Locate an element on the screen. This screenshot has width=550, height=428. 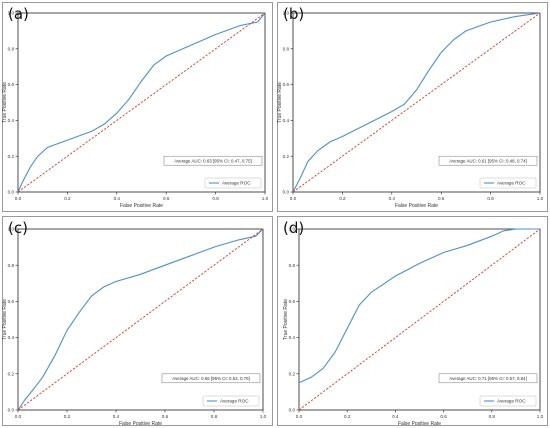
auc-annotation: Average AUC: 0.71 [95% CI: 0.57, 0.84] is located at coordinates (488, 378).